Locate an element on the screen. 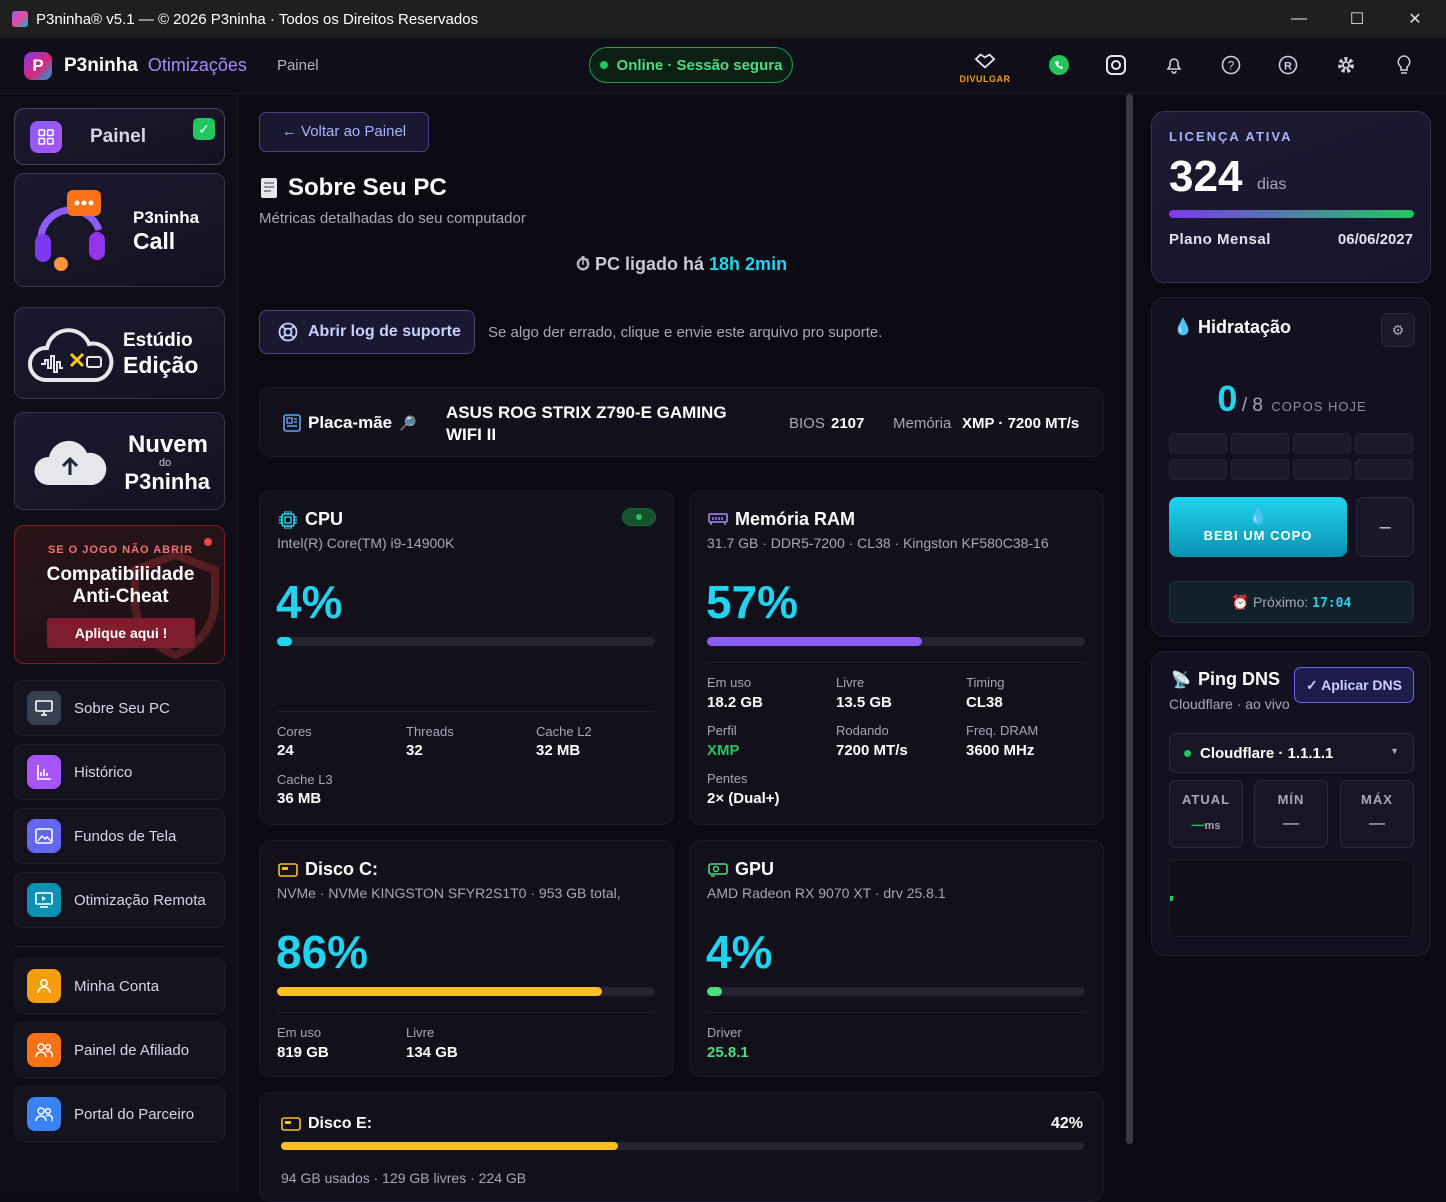 This screenshot has height=1202, width=1446. license-days: 324 is located at coordinates (1206, 176).